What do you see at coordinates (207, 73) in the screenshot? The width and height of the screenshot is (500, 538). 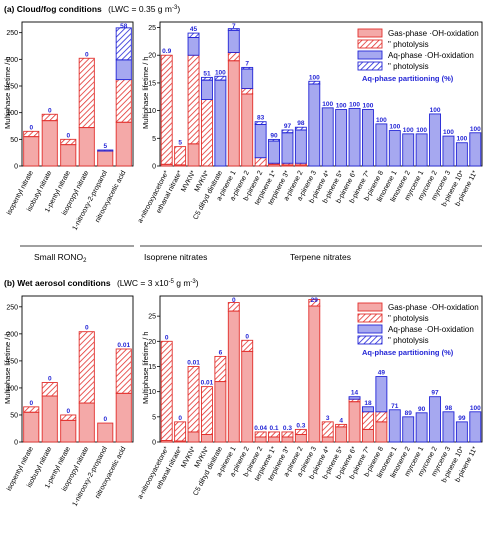 I see `partition-label-a-isoprene-terpene: 51` at bounding box center [207, 73].